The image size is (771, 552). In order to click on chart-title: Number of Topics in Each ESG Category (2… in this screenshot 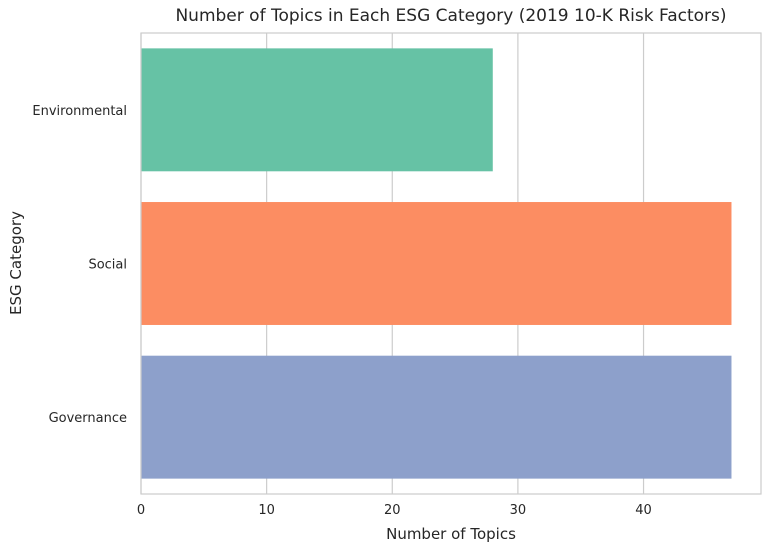, I will do `click(450, 16)`.